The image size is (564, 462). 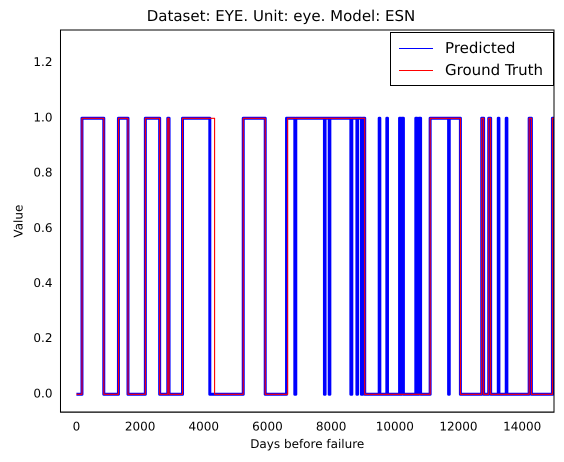 I want to click on x-tick-label: 8000, so click(x=331, y=427).